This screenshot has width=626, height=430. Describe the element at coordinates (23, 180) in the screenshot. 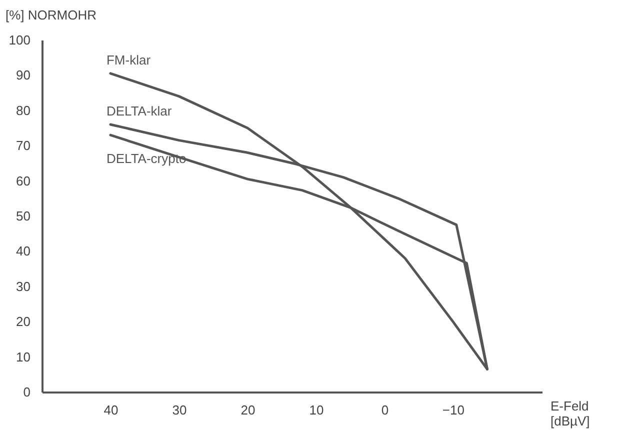

I see `y-tick-label: 60` at that location.